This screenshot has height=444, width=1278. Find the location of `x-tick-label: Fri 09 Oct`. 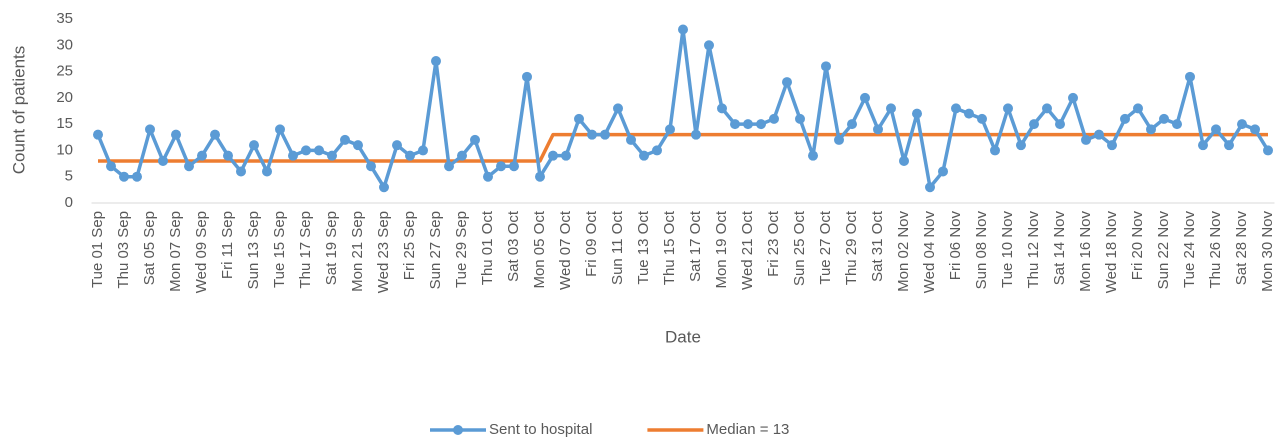

x-tick-label: Fri 09 Oct is located at coordinates (591, 243).